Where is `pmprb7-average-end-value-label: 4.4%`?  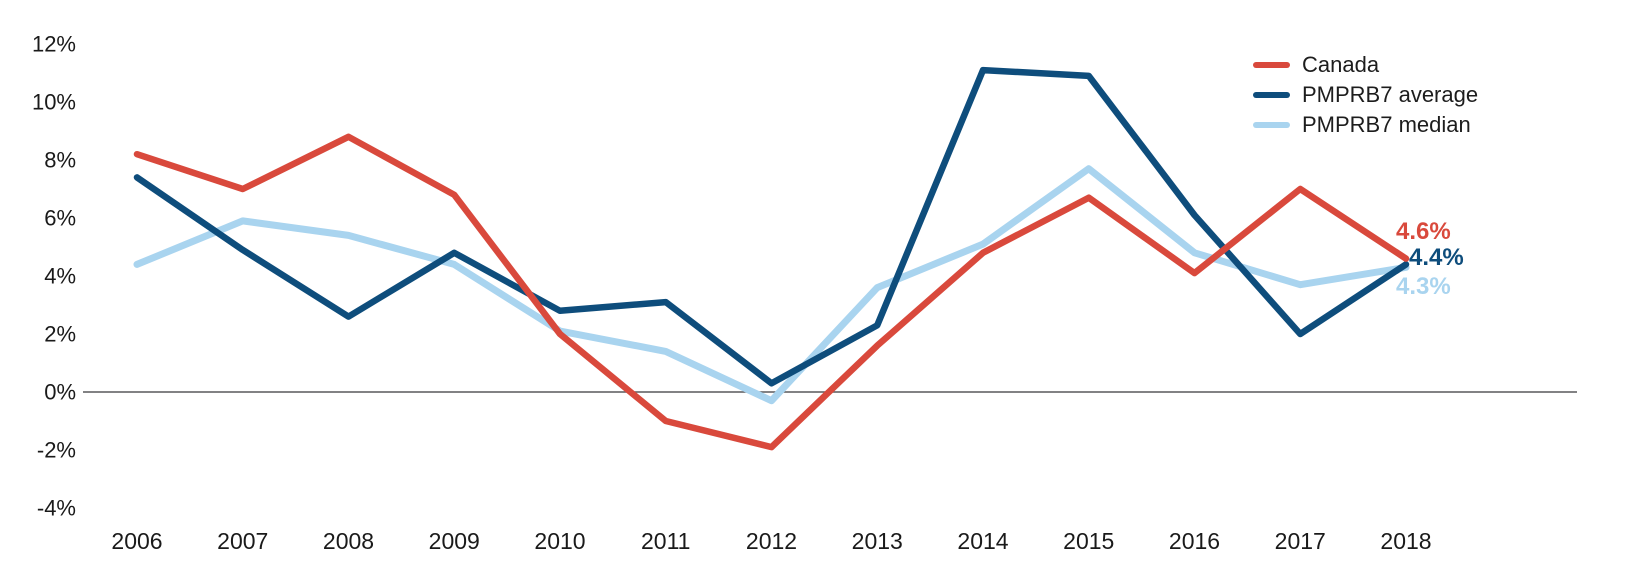 pmprb7-average-end-value-label: 4.4% is located at coordinates (1436, 257).